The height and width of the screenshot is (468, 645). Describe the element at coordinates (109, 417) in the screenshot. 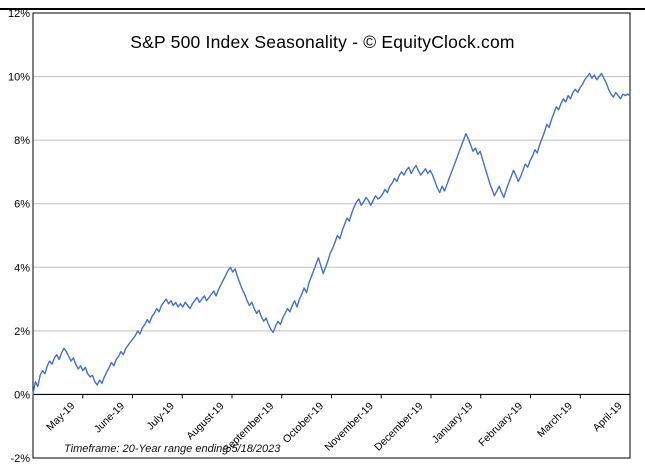

I see `x-axis-label: June-19` at that location.